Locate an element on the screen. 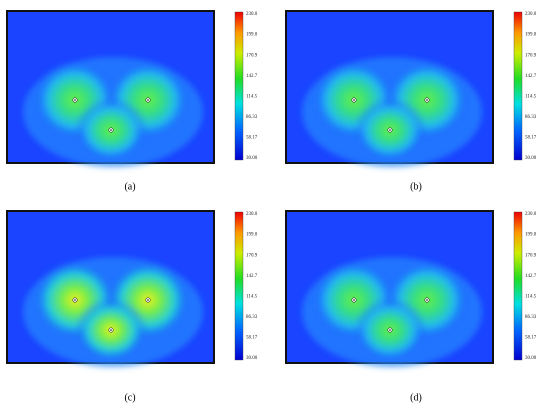  panel-label: (a) is located at coordinates (129, 186).